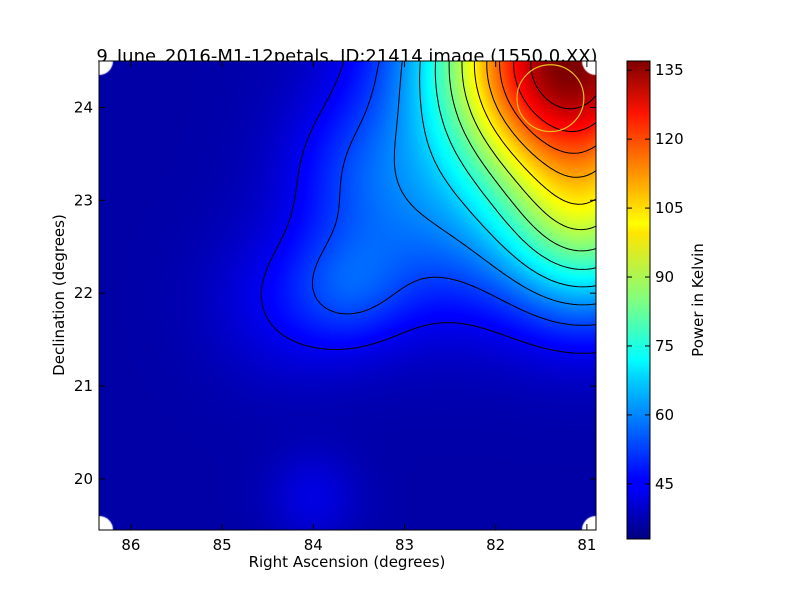 The width and height of the screenshot is (800, 600). Describe the element at coordinates (83, 200) in the screenshot. I see `y-tick-label: 23` at that location.